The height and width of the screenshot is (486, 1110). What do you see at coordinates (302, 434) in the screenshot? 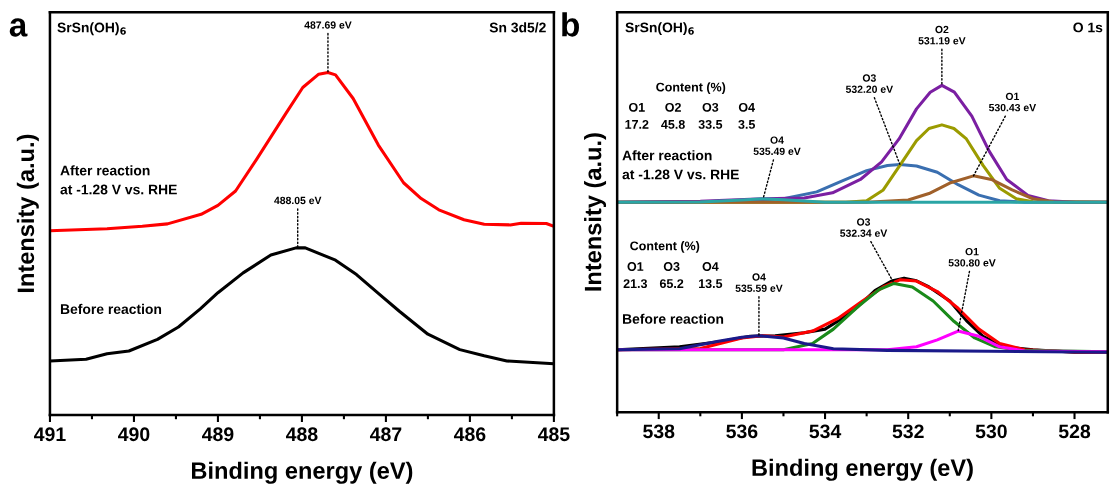
I see `x-tick-label: 488` at bounding box center [302, 434].